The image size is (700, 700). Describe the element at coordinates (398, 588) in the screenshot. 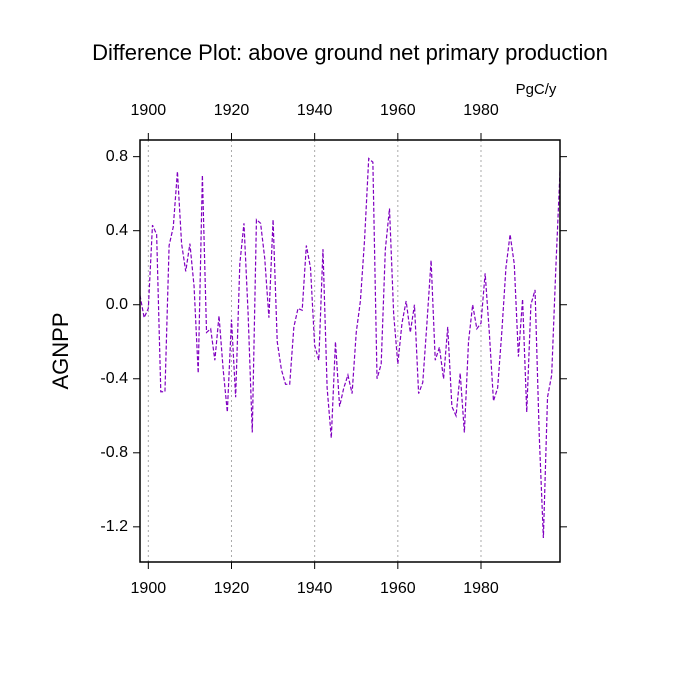

I see `x-tick-label: 1960` at that location.